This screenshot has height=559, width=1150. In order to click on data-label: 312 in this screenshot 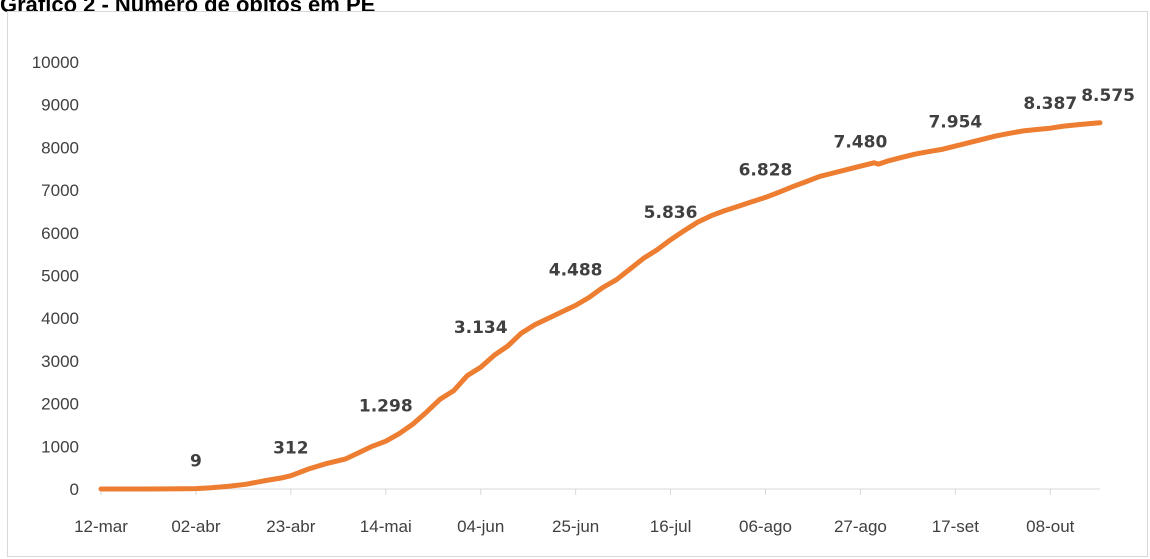, I will do `click(291, 449)`.